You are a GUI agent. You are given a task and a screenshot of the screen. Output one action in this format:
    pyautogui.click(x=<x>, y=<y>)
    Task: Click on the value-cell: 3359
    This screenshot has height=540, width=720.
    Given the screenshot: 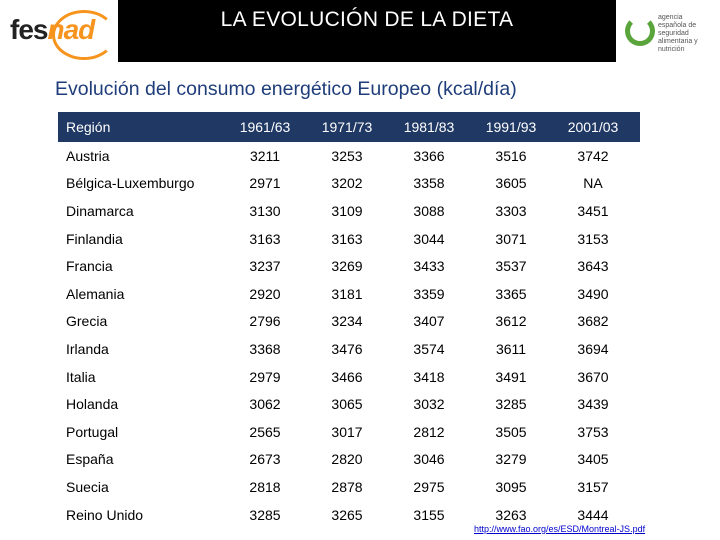 What is the action you would take?
    pyautogui.click(x=429, y=293)
    